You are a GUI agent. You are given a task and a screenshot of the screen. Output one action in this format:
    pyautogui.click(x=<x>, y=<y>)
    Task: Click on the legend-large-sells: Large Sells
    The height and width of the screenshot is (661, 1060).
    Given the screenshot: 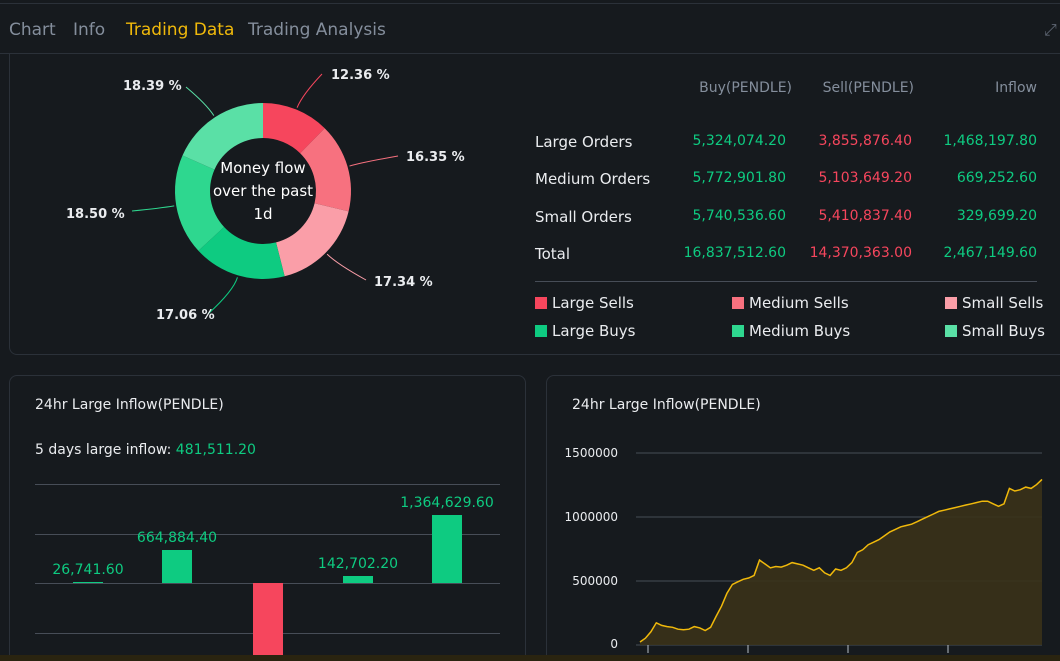 What is the action you would take?
    pyautogui.click(x=584, y=303)
    